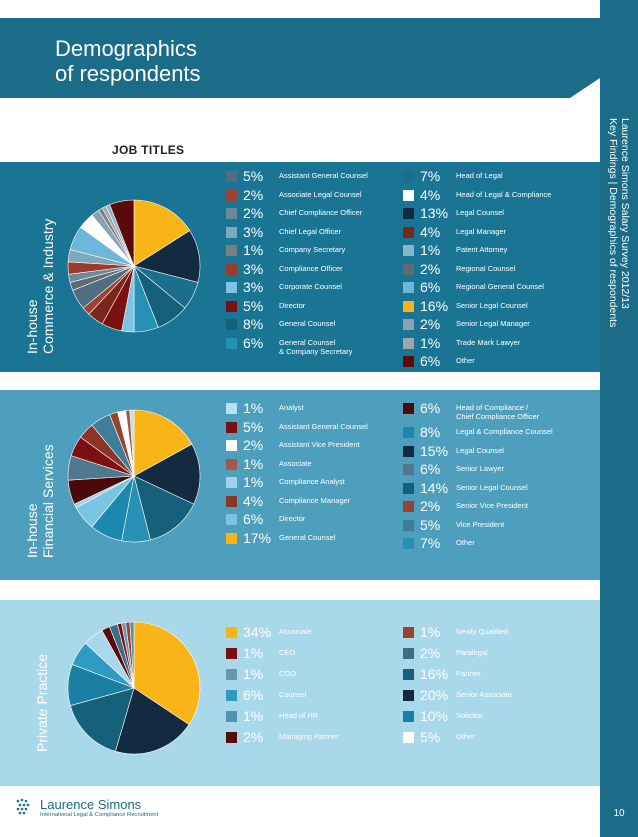  Describe the element at coordinates (321, 212) in the screenshot. I see `legend-label: Chief Compliance Officer` at that location.